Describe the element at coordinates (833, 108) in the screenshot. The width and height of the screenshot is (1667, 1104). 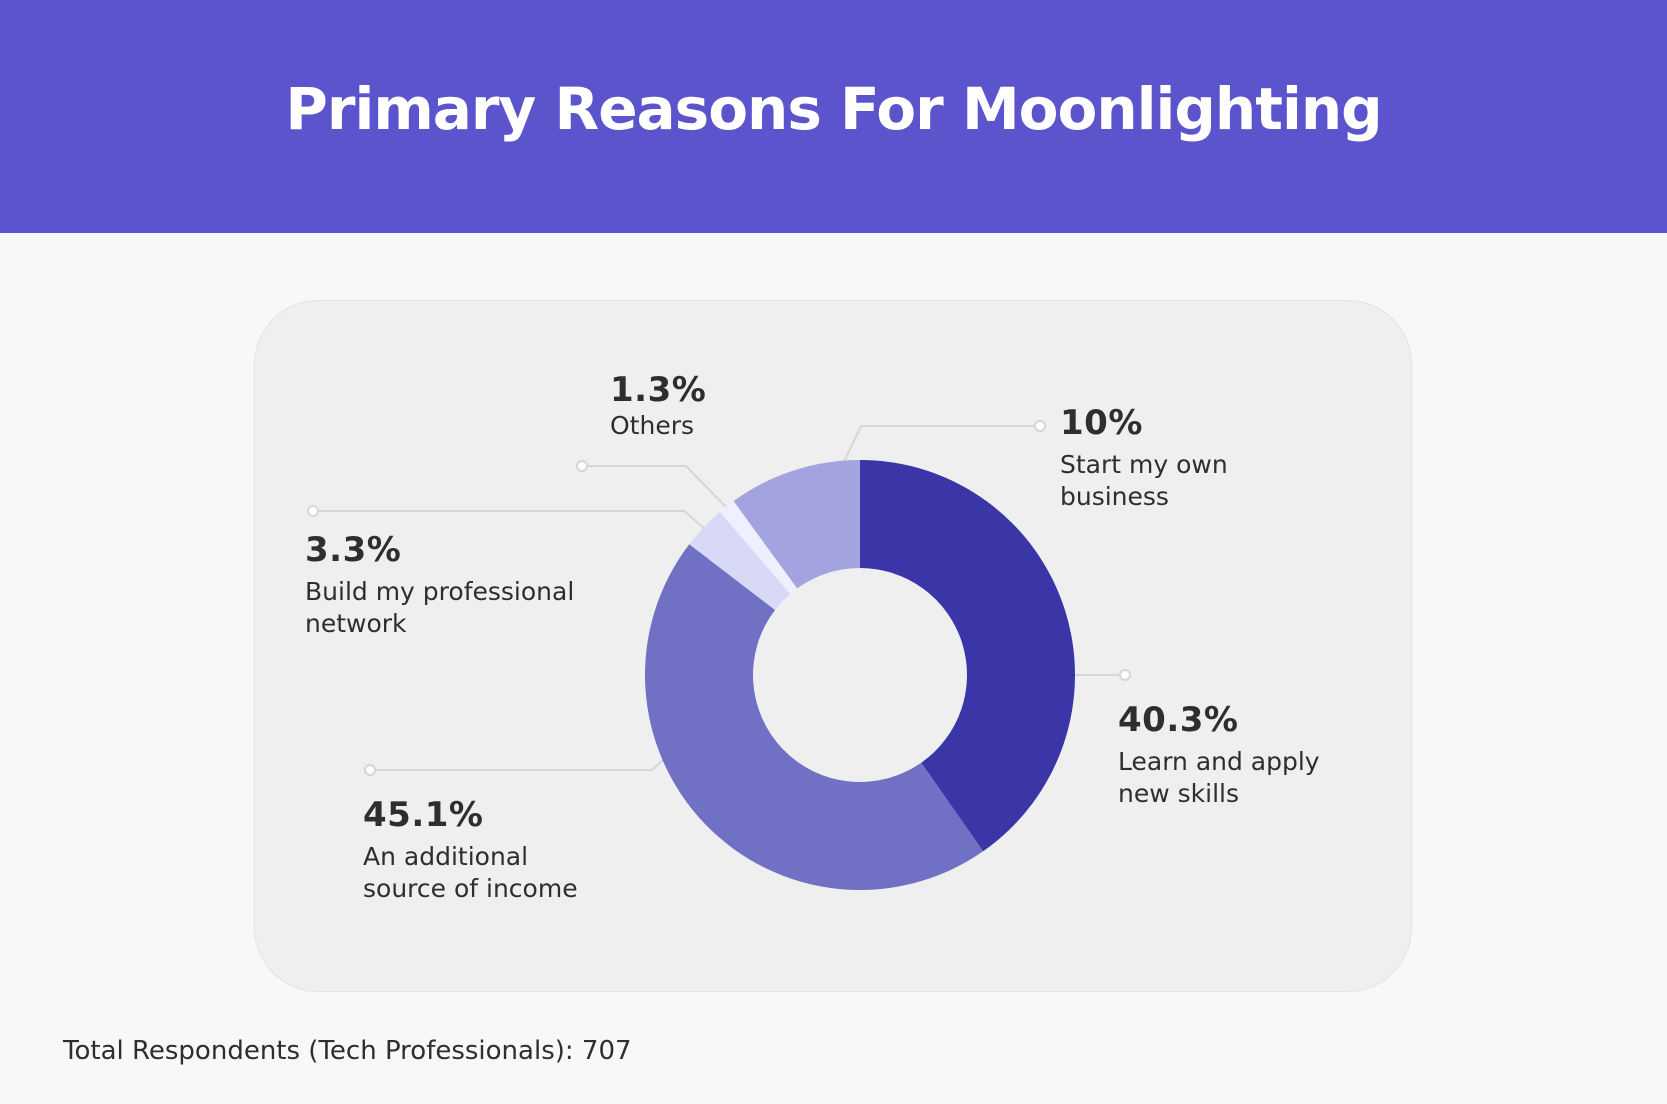
I see `page-title: Primary Reasons For Moonlighting` at that location.